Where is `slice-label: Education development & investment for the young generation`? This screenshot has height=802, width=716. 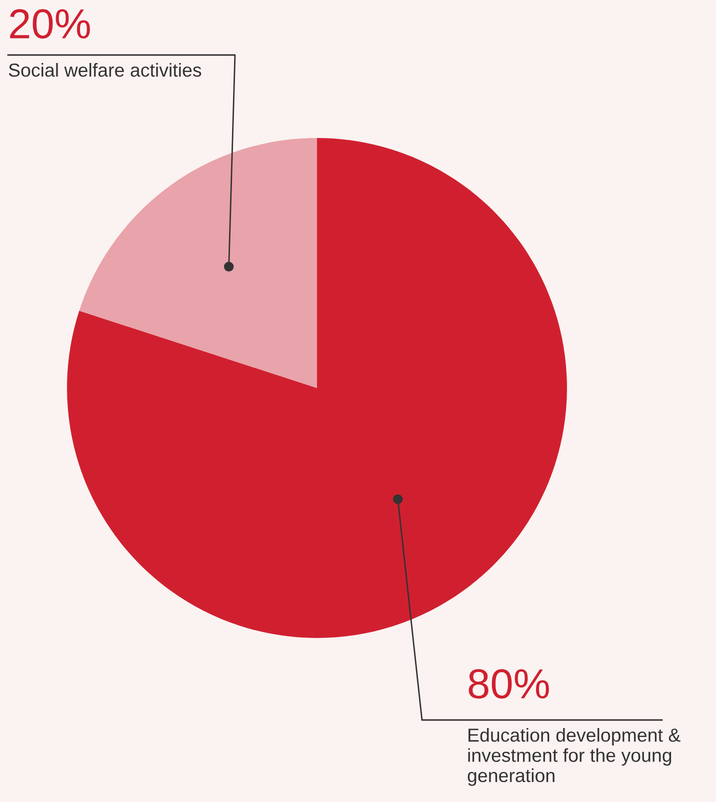
slice-label: Education development & investment for the young generation is located at coordinates (574, 757).